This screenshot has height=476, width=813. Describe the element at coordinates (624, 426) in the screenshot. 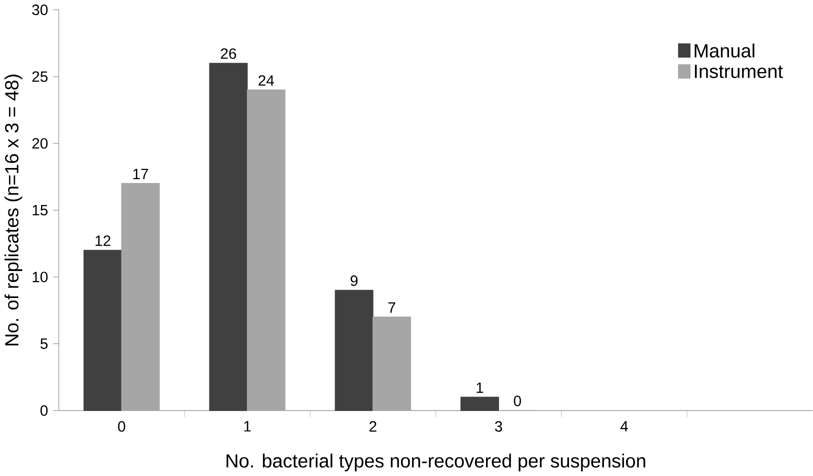

I see `x-tick-label: 4` at that location.